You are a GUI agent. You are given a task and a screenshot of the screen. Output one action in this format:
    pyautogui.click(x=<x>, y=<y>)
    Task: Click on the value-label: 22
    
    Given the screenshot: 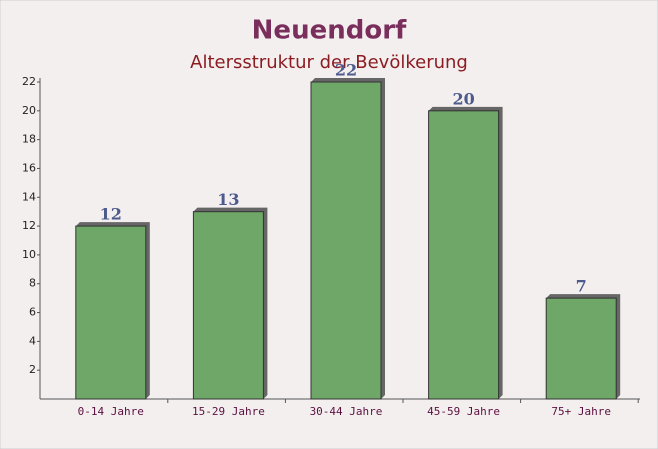 What is the action you would take?
    pyautogui.click(x=346, y=70)
    